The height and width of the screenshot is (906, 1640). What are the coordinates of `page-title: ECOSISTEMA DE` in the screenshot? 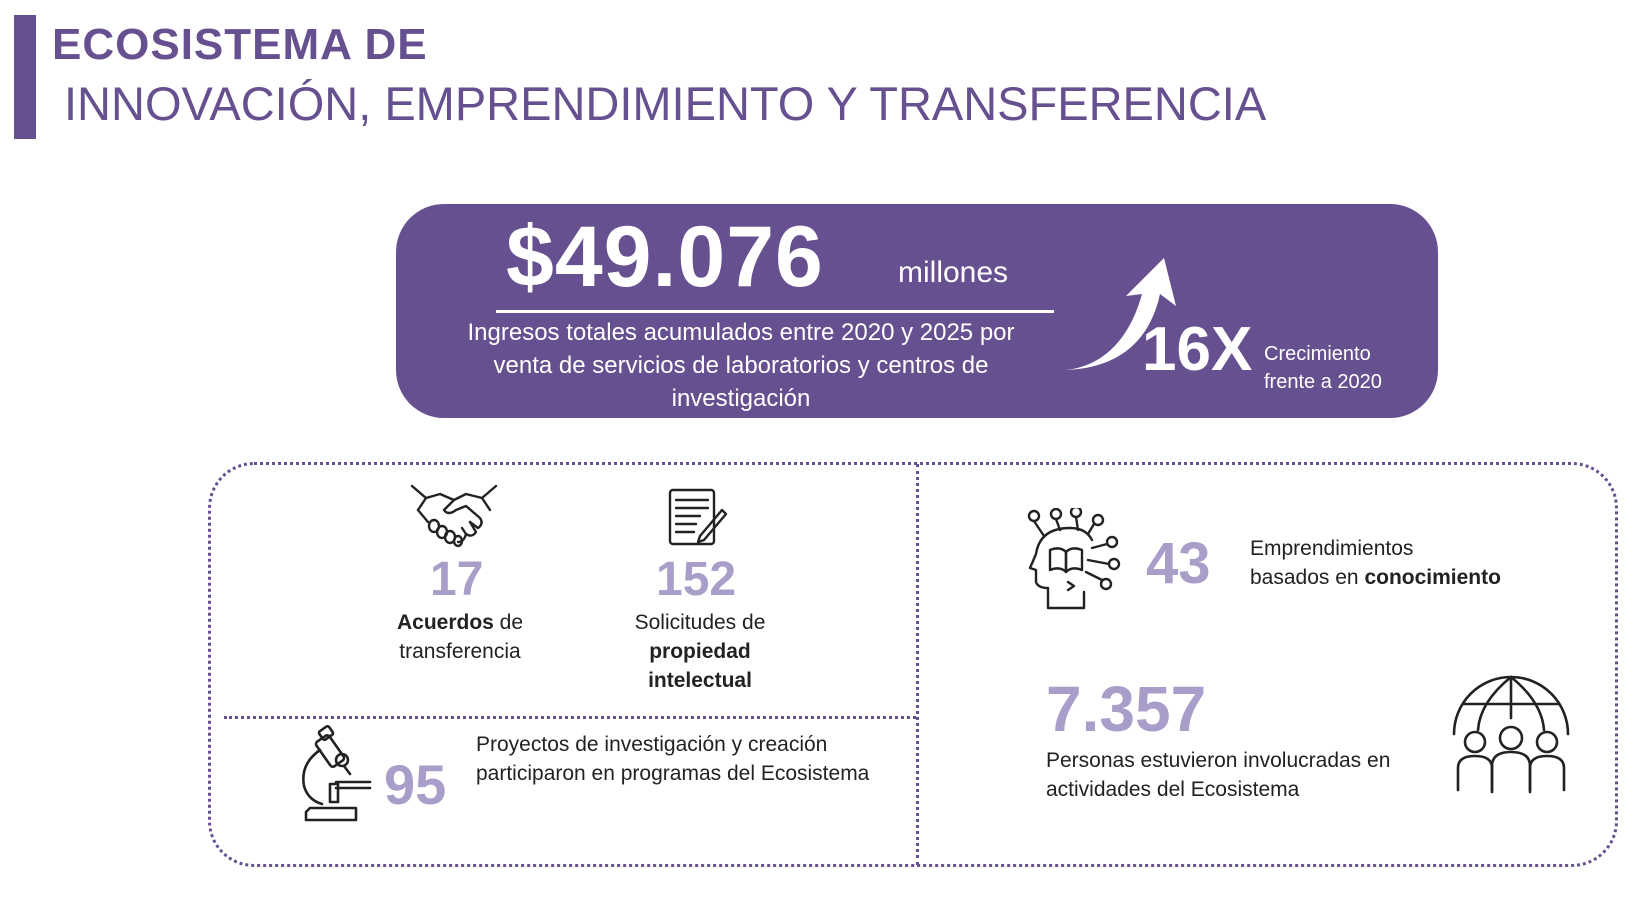 It's located at (240, 44).